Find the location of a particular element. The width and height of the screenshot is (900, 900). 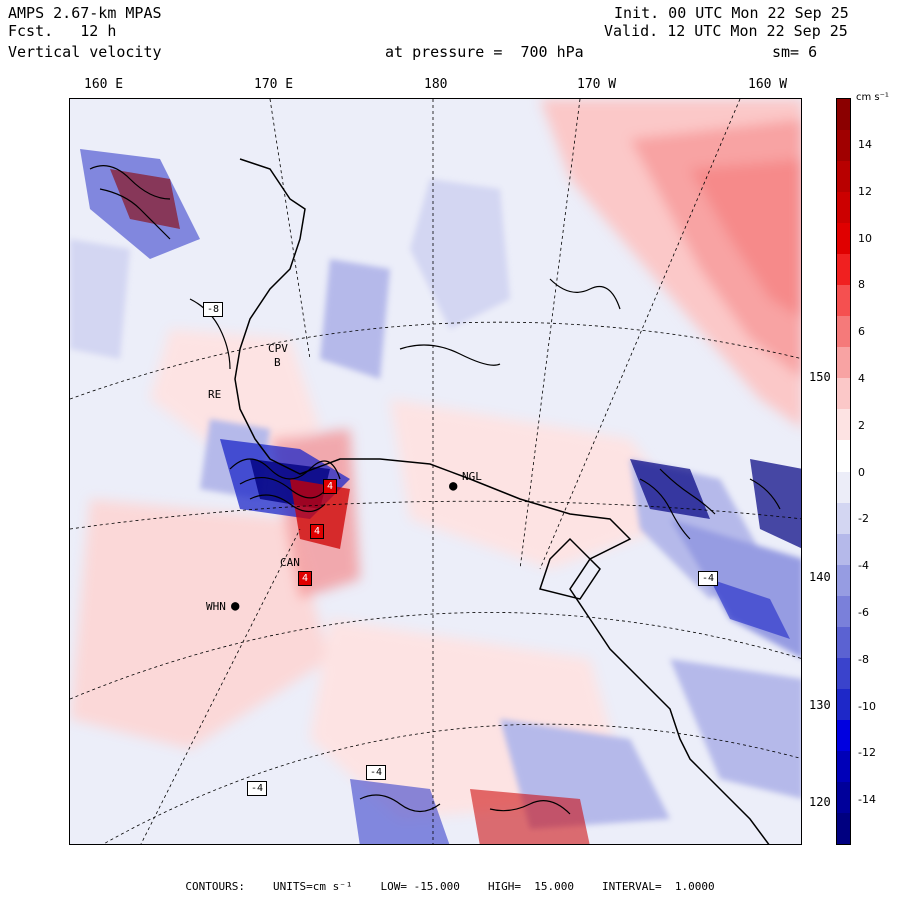

colorbar is located at coordinates (843, 471).